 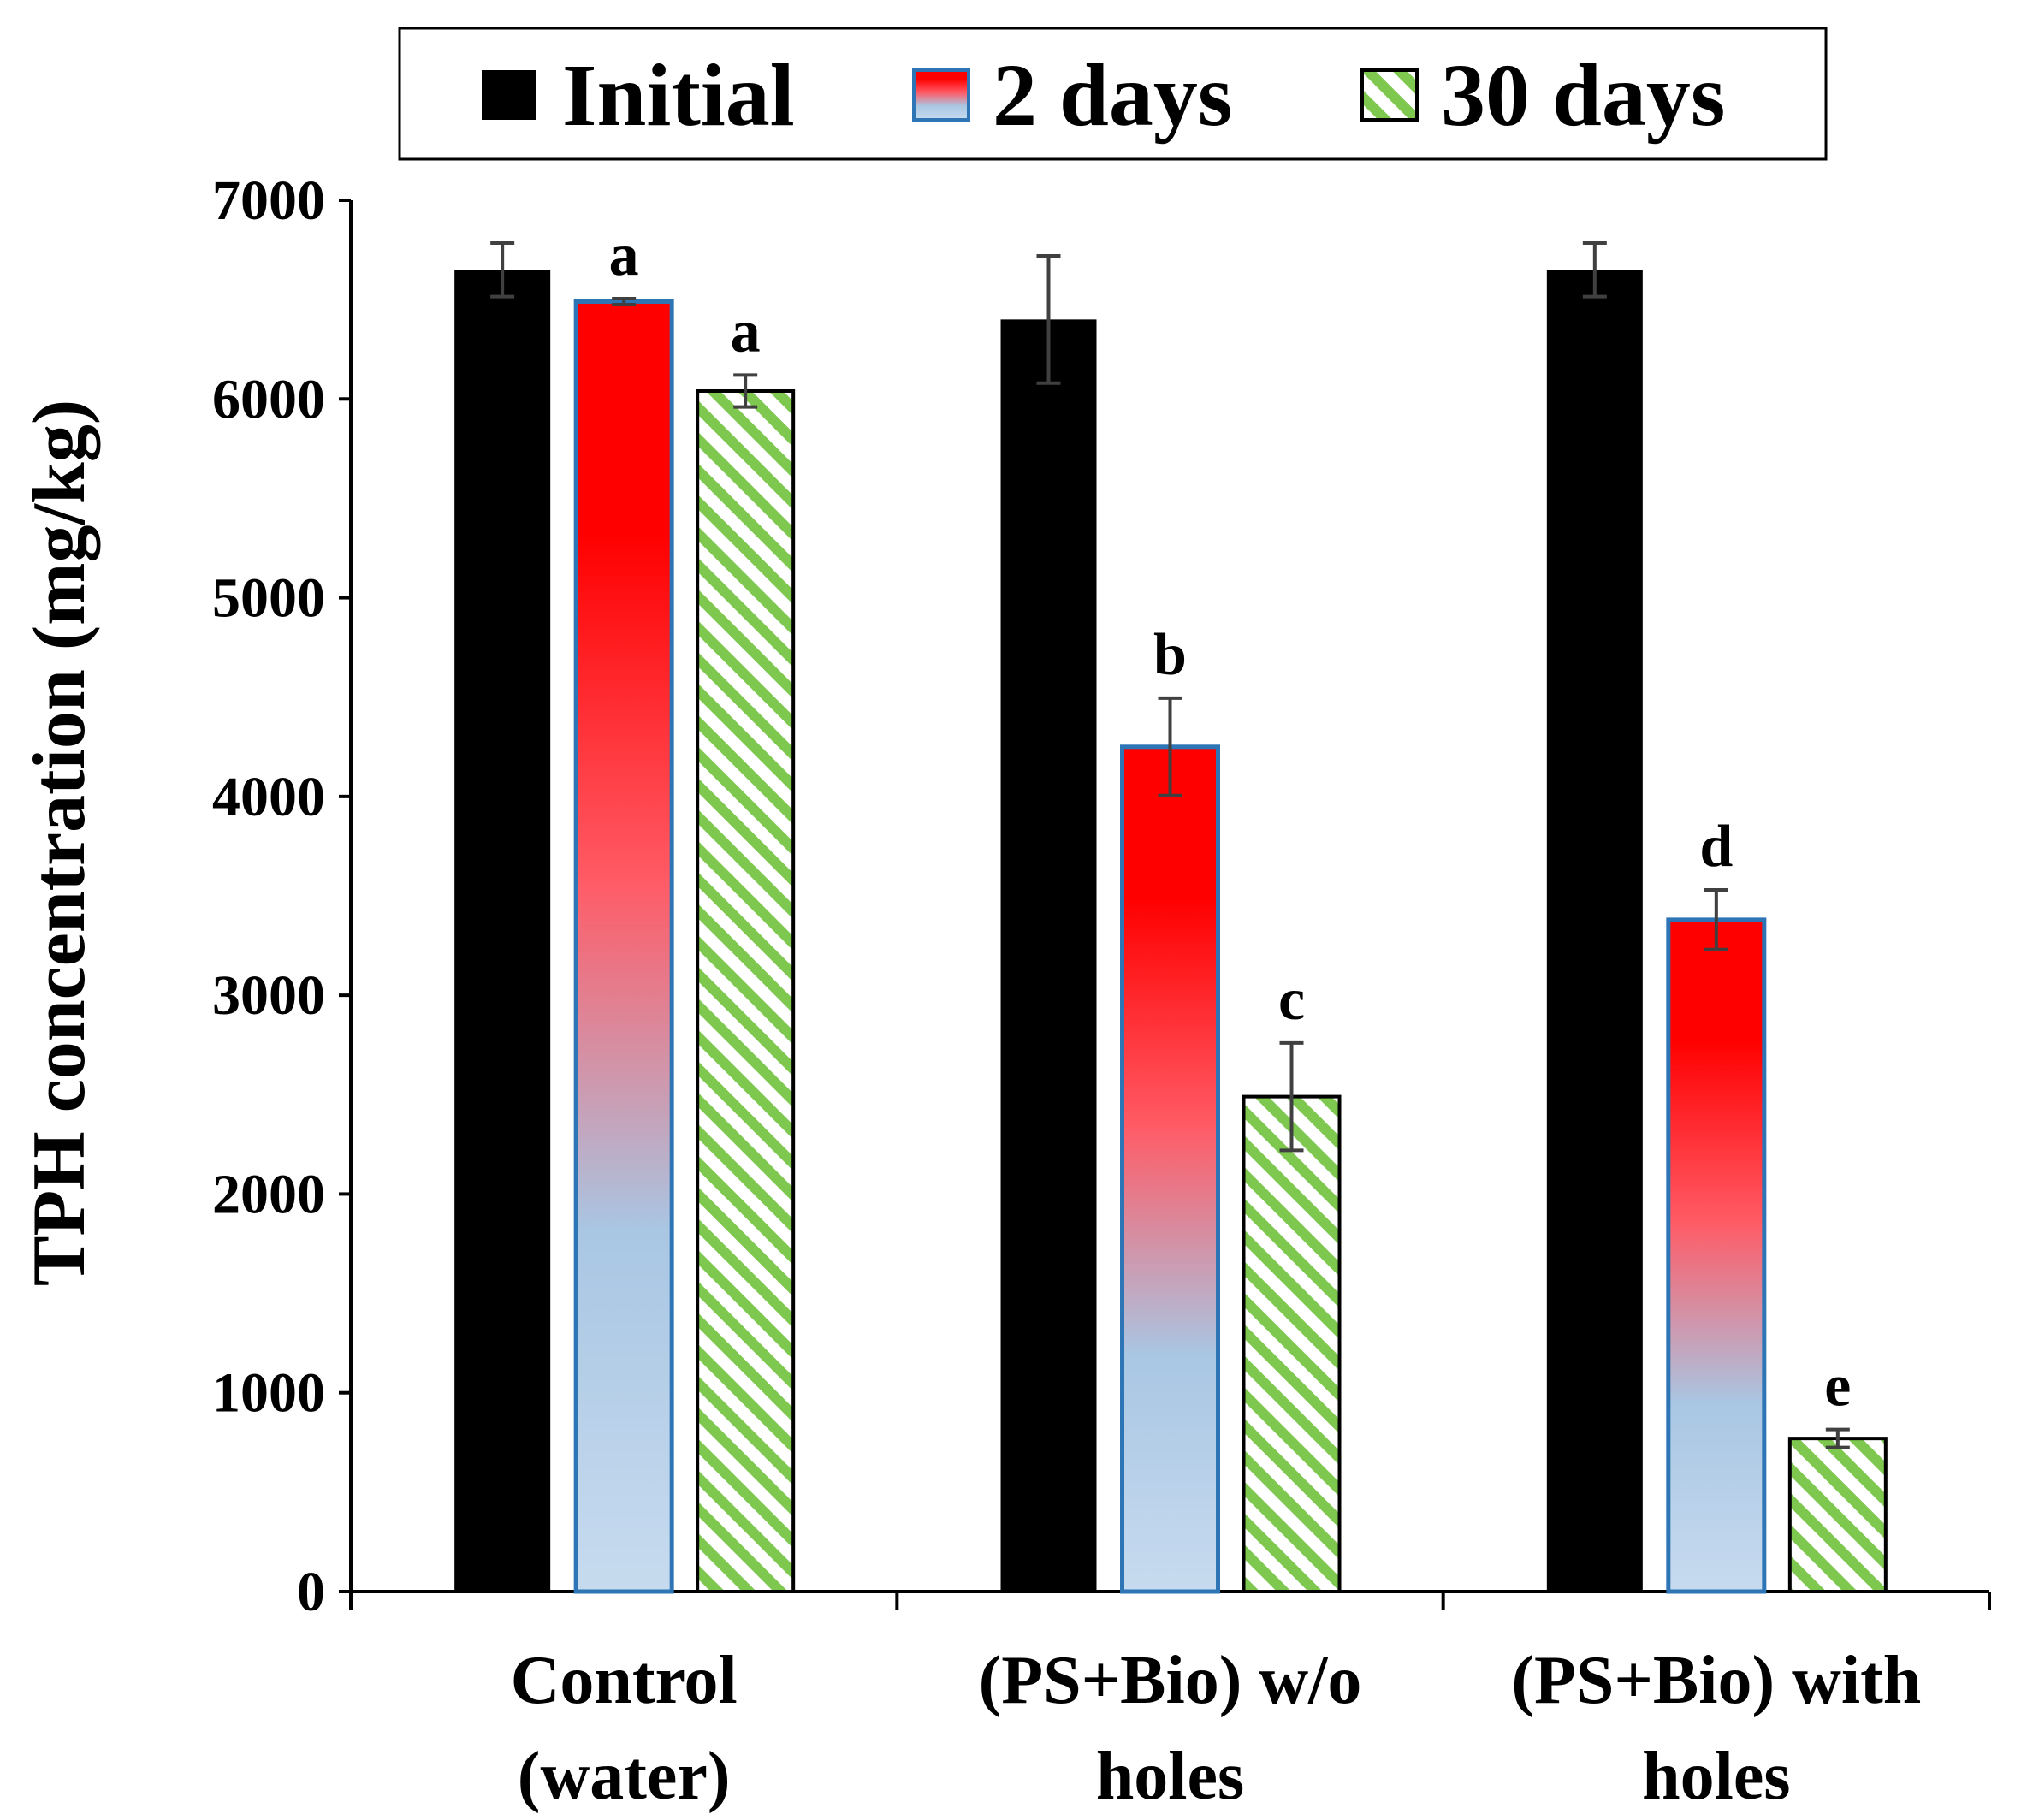 I want to click on legend-label-2-days: 2 days, so click(x=1112, y=95).